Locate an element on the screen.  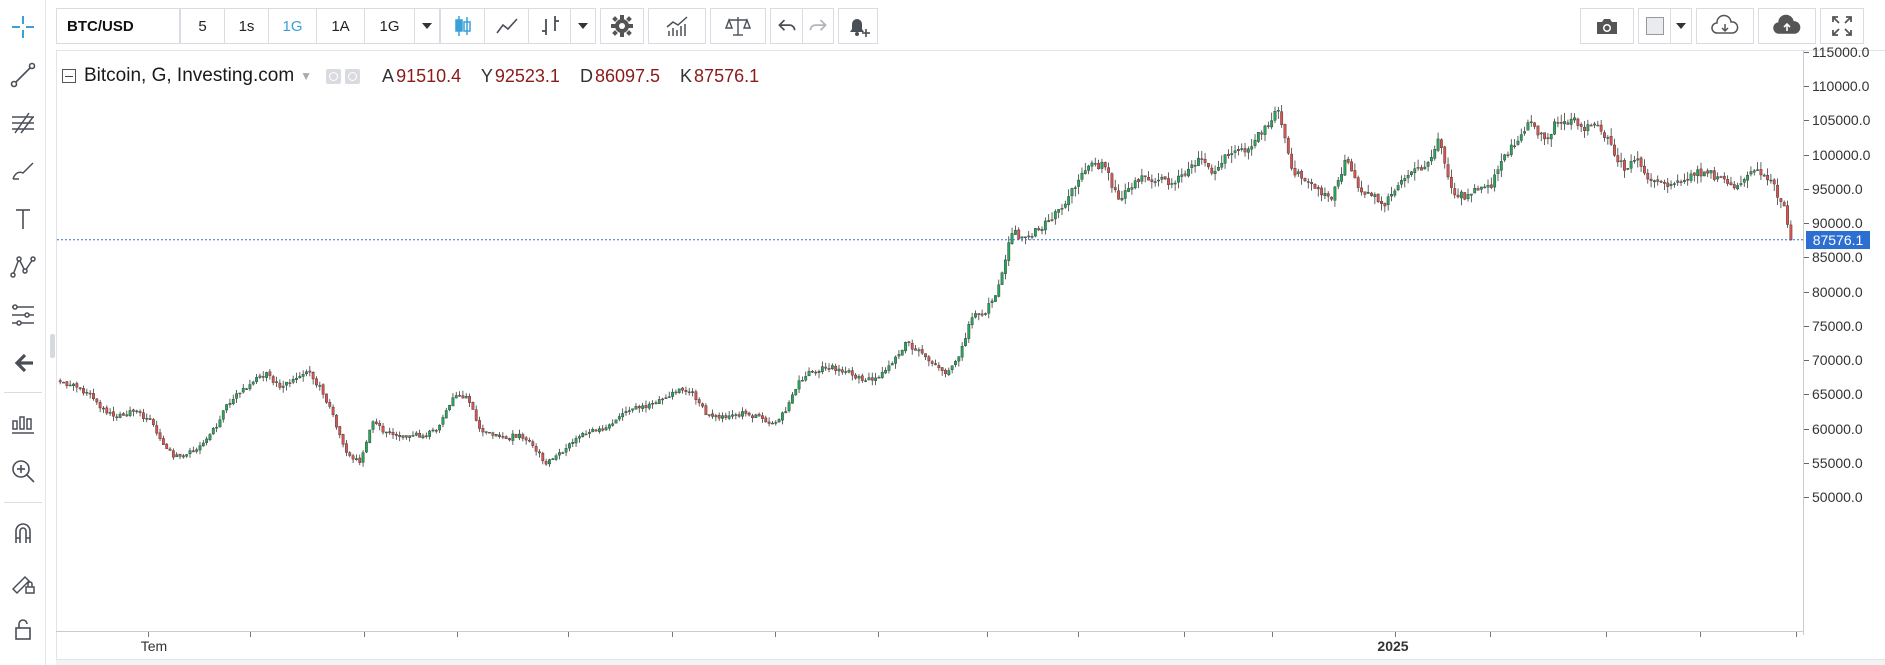
caret-down-icon: ▼ is located at coordinates (306, 76).